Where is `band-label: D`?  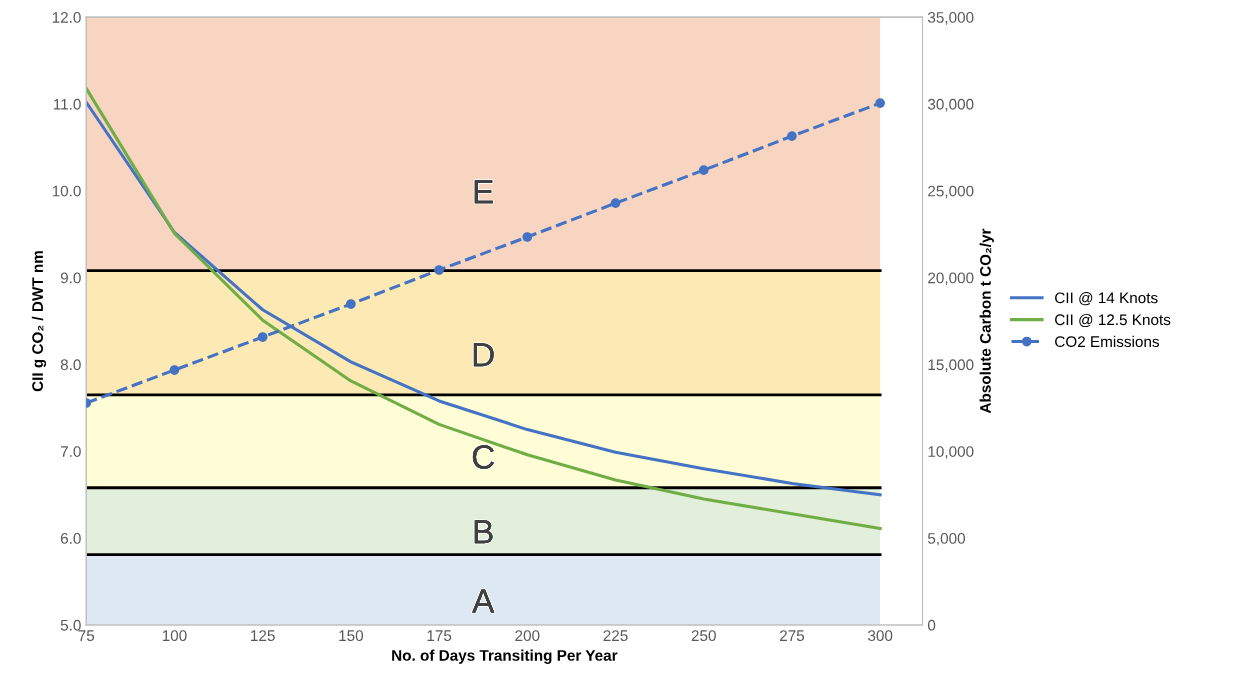 band-label: D is located at coordinates (483, 355).